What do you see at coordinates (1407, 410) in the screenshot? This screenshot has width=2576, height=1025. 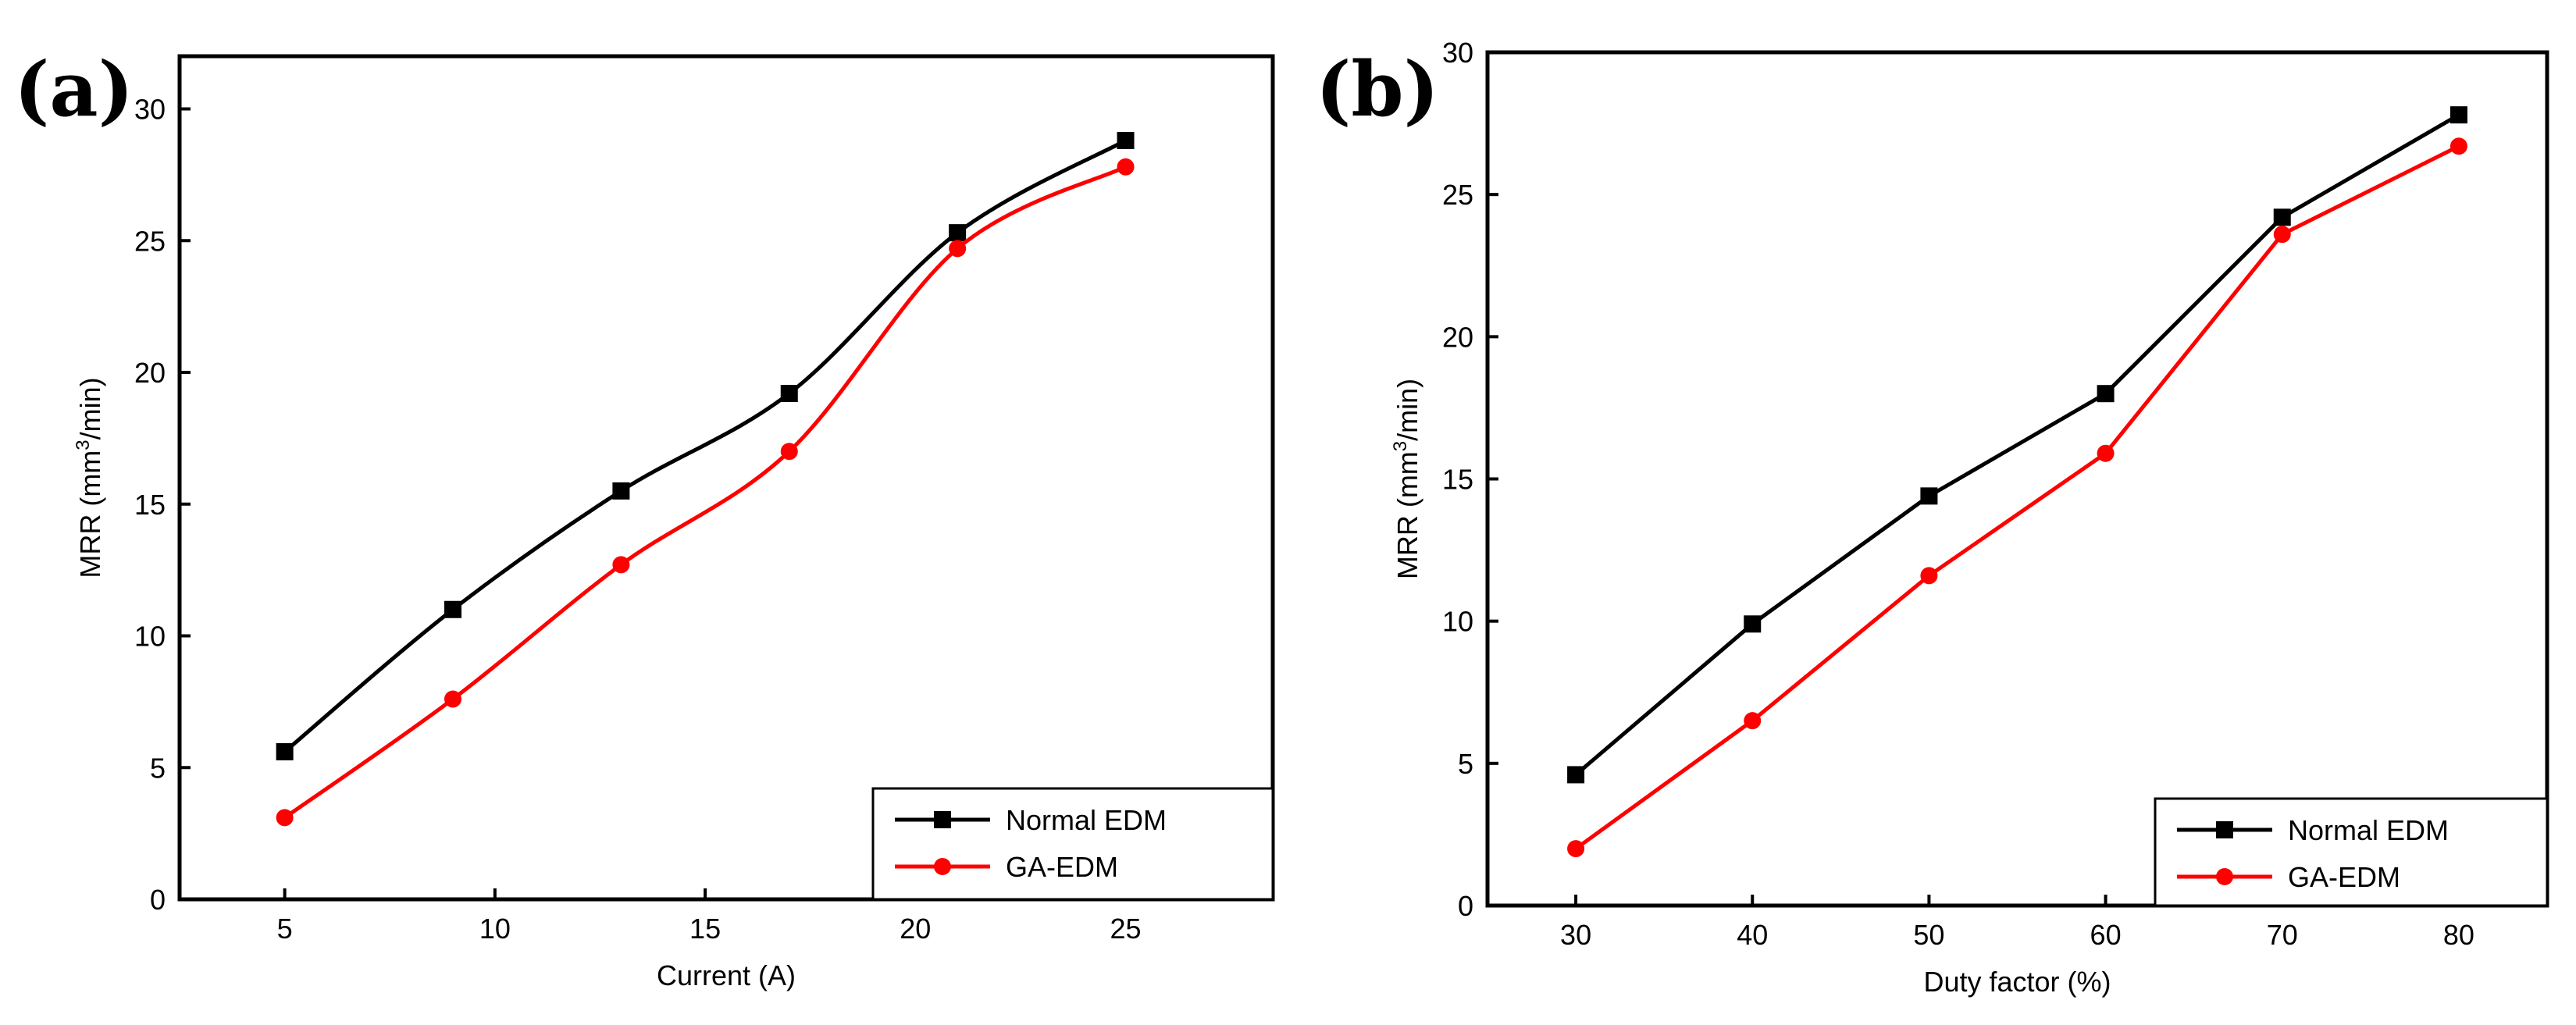 I see `panel-b-y-axis-title-tail: /min)` at bounding box center [1407, 410].